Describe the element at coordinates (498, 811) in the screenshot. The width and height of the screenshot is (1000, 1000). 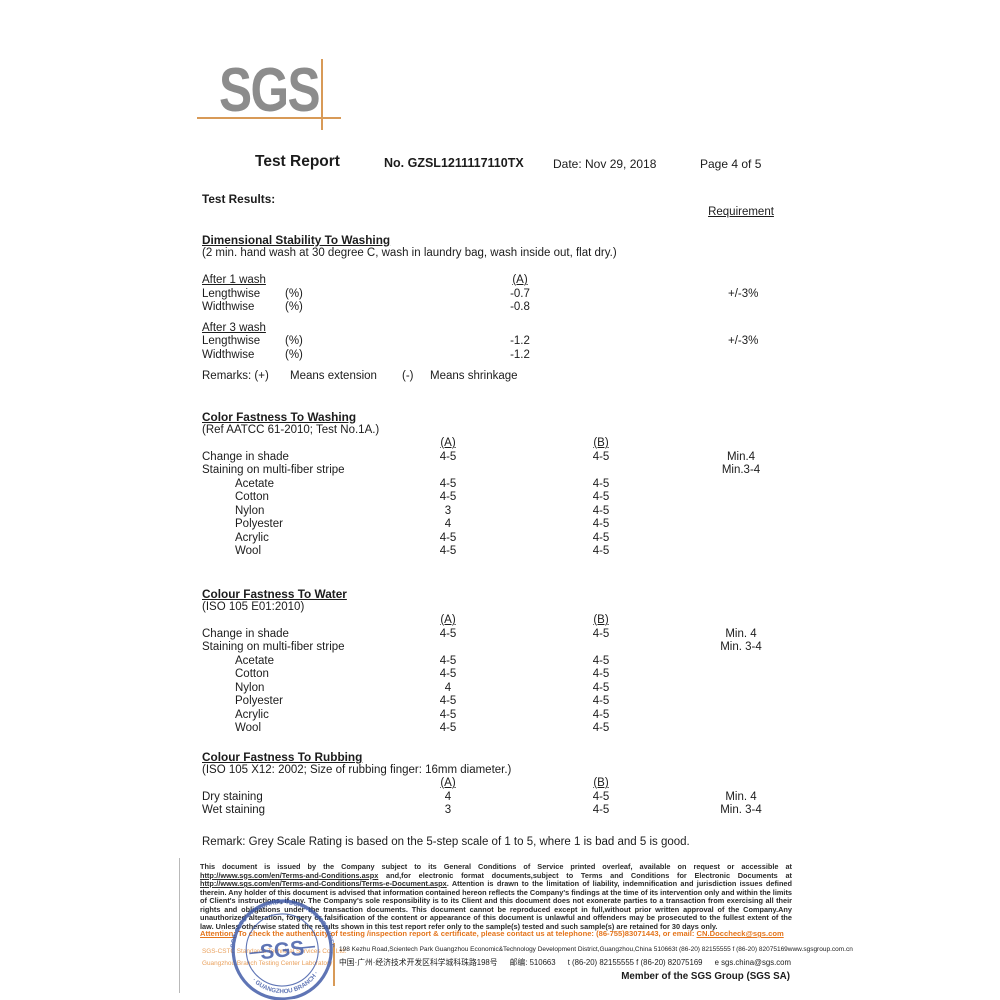
I see `table-row: Wet staining 3 4-5 Min. 3-4` at that location.